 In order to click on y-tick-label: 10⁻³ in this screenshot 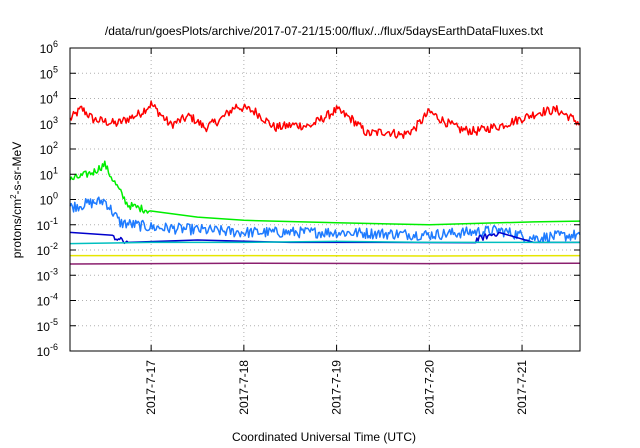, I will do `click(47, 274)`.